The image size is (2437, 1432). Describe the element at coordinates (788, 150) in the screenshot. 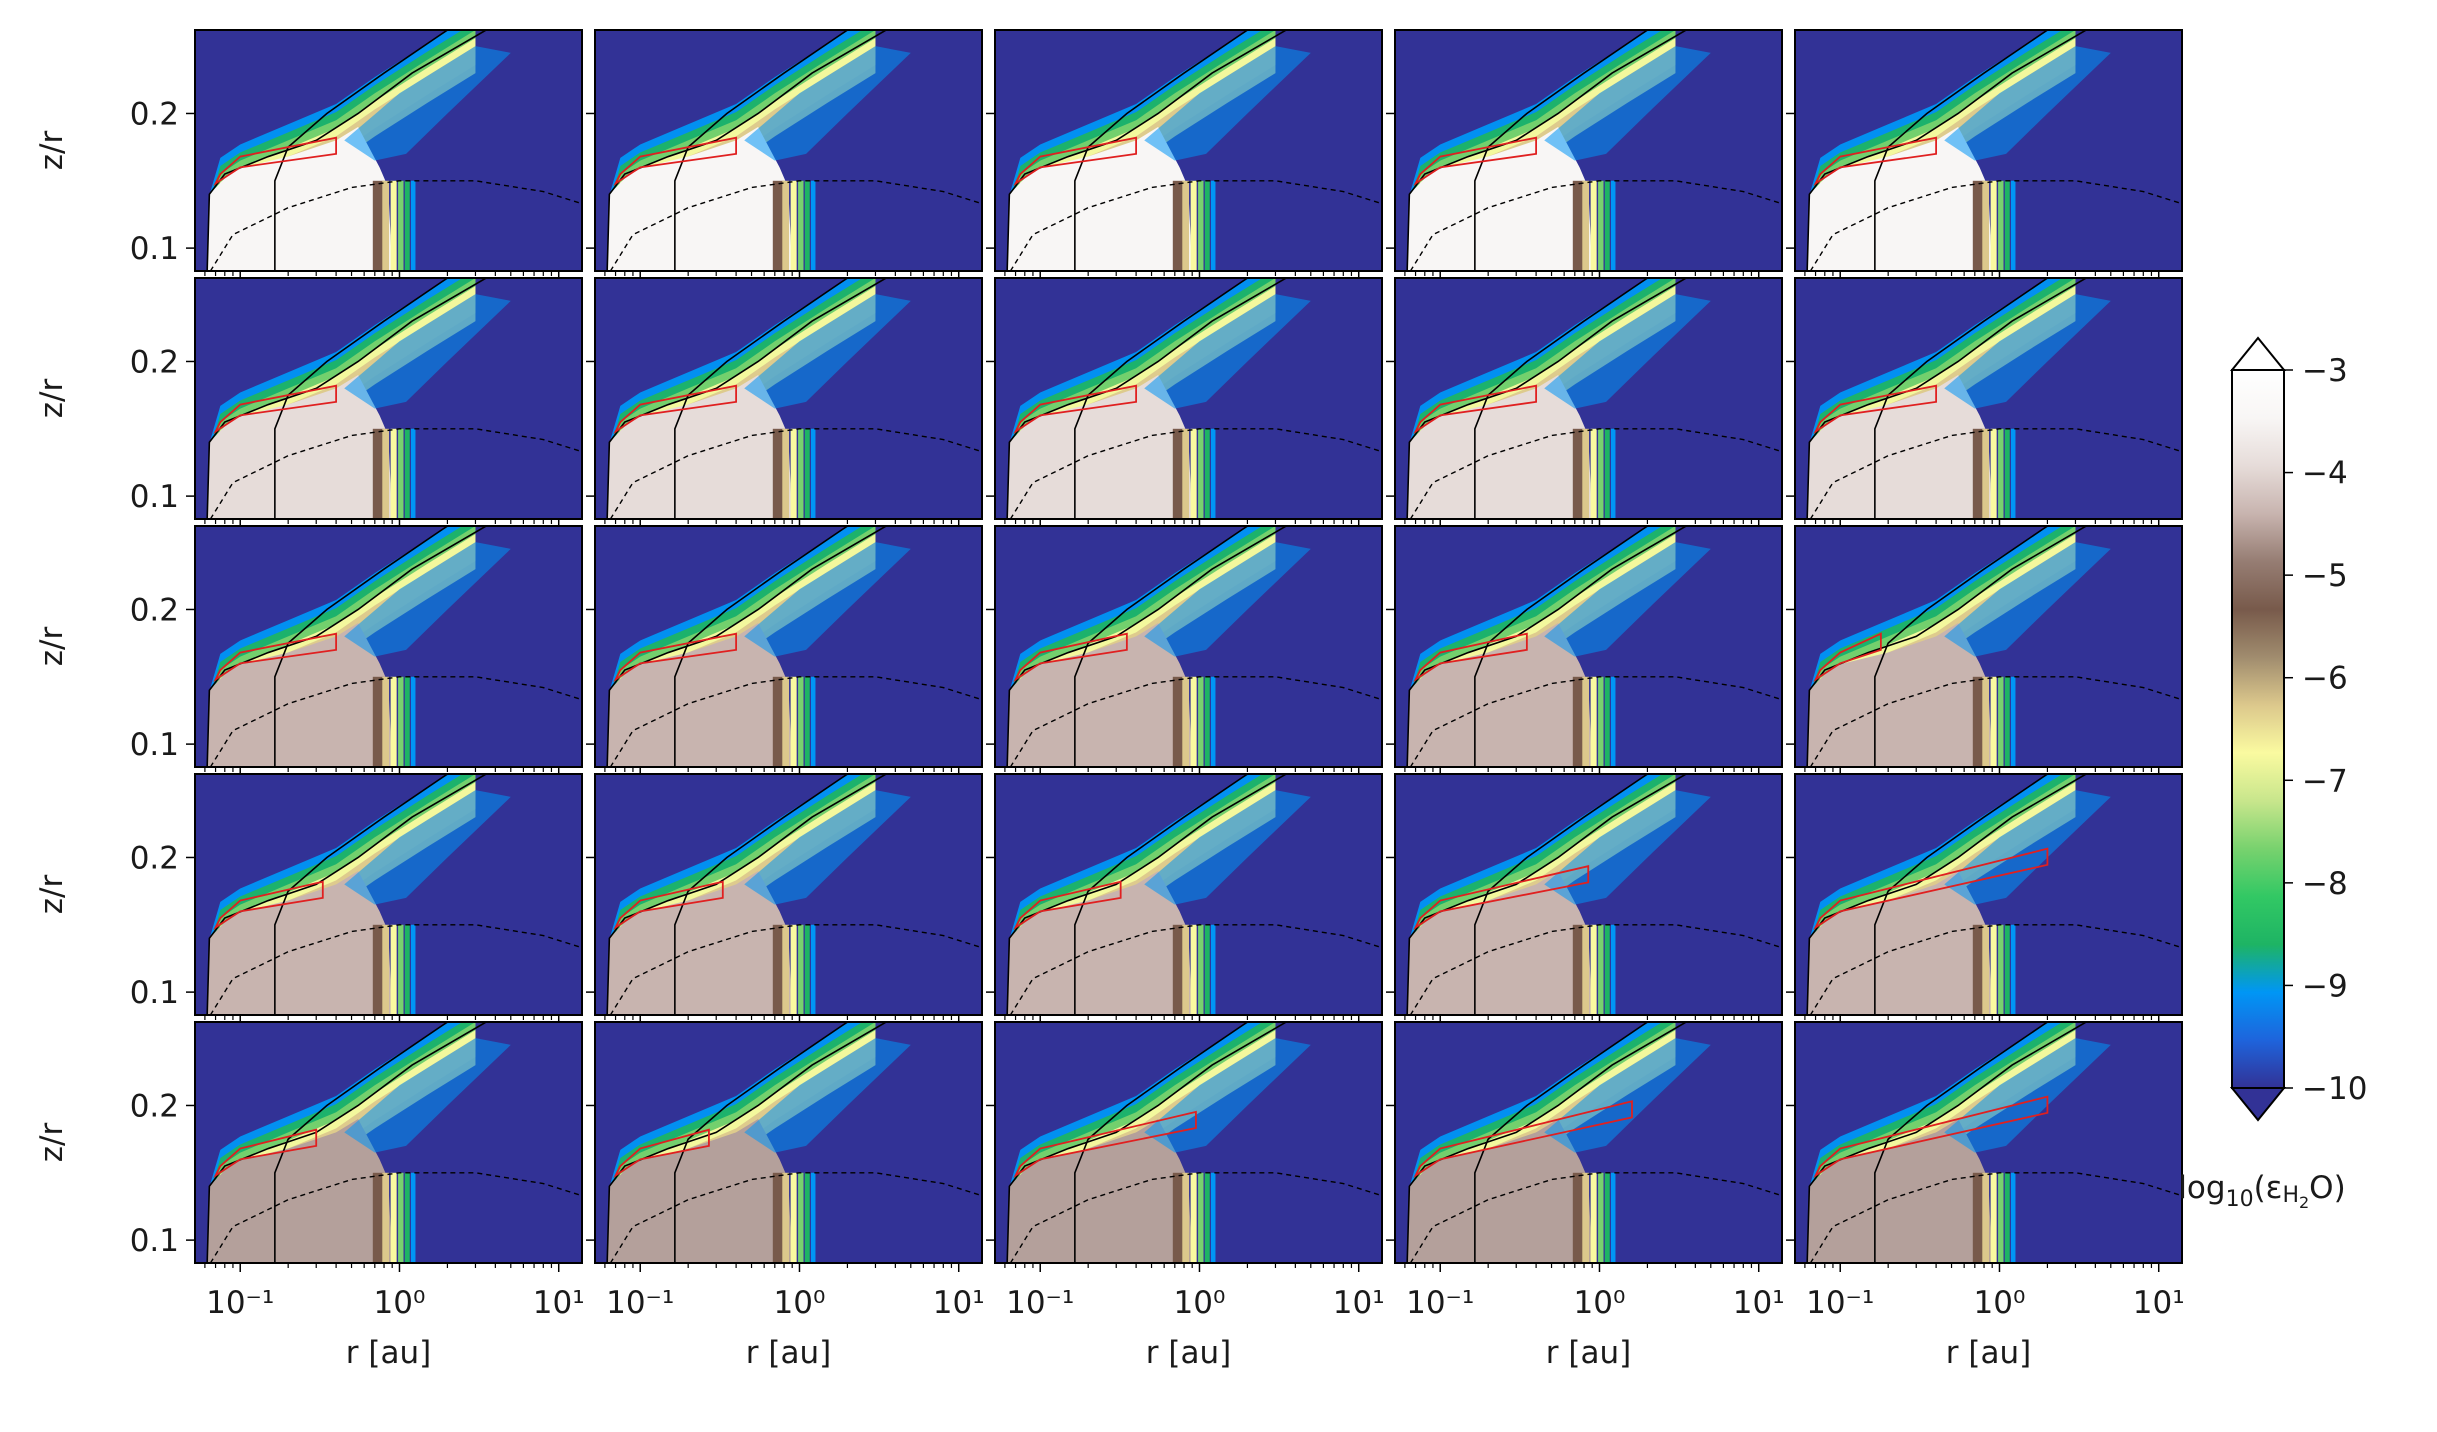

I see `panel-r1-c2` at that location.